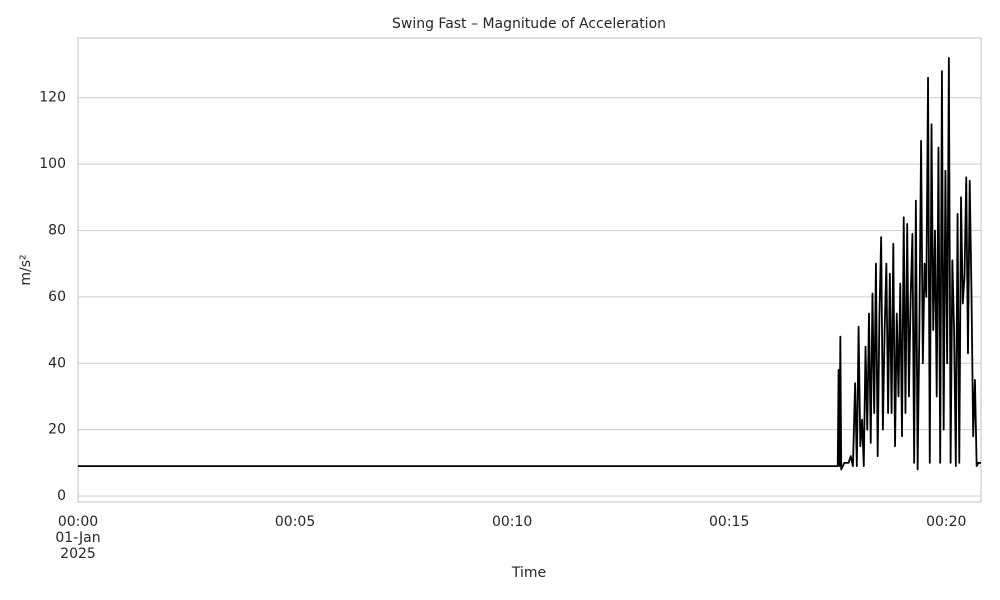 This screenshot has width=1000, height=600. What do you see at coordinates (946, 522) in the screenshot?
I see `x-tick-label: 00:20` at bounding box center [946, 522].